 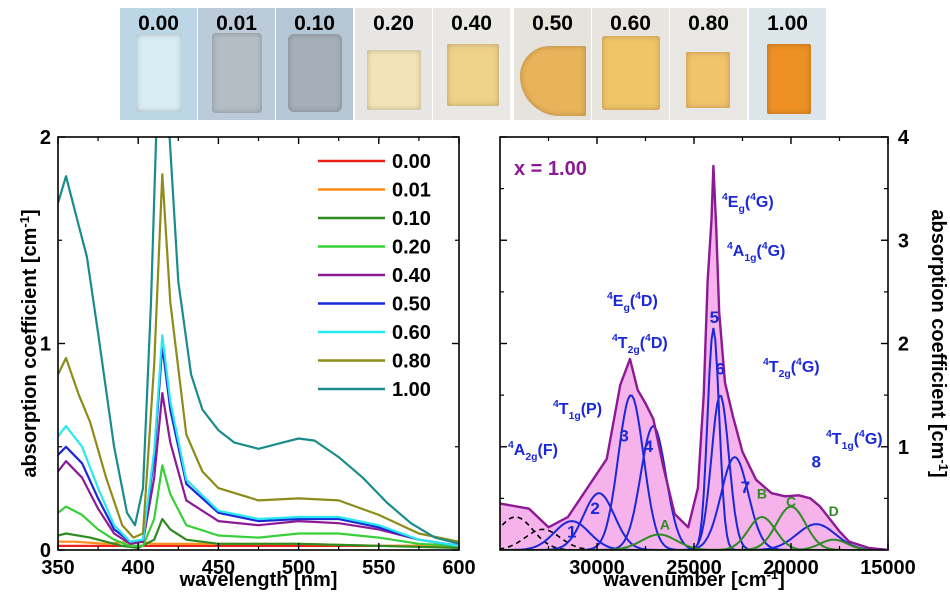 I want to click on sample-photo: 1.00, so click(x=787, y=64).